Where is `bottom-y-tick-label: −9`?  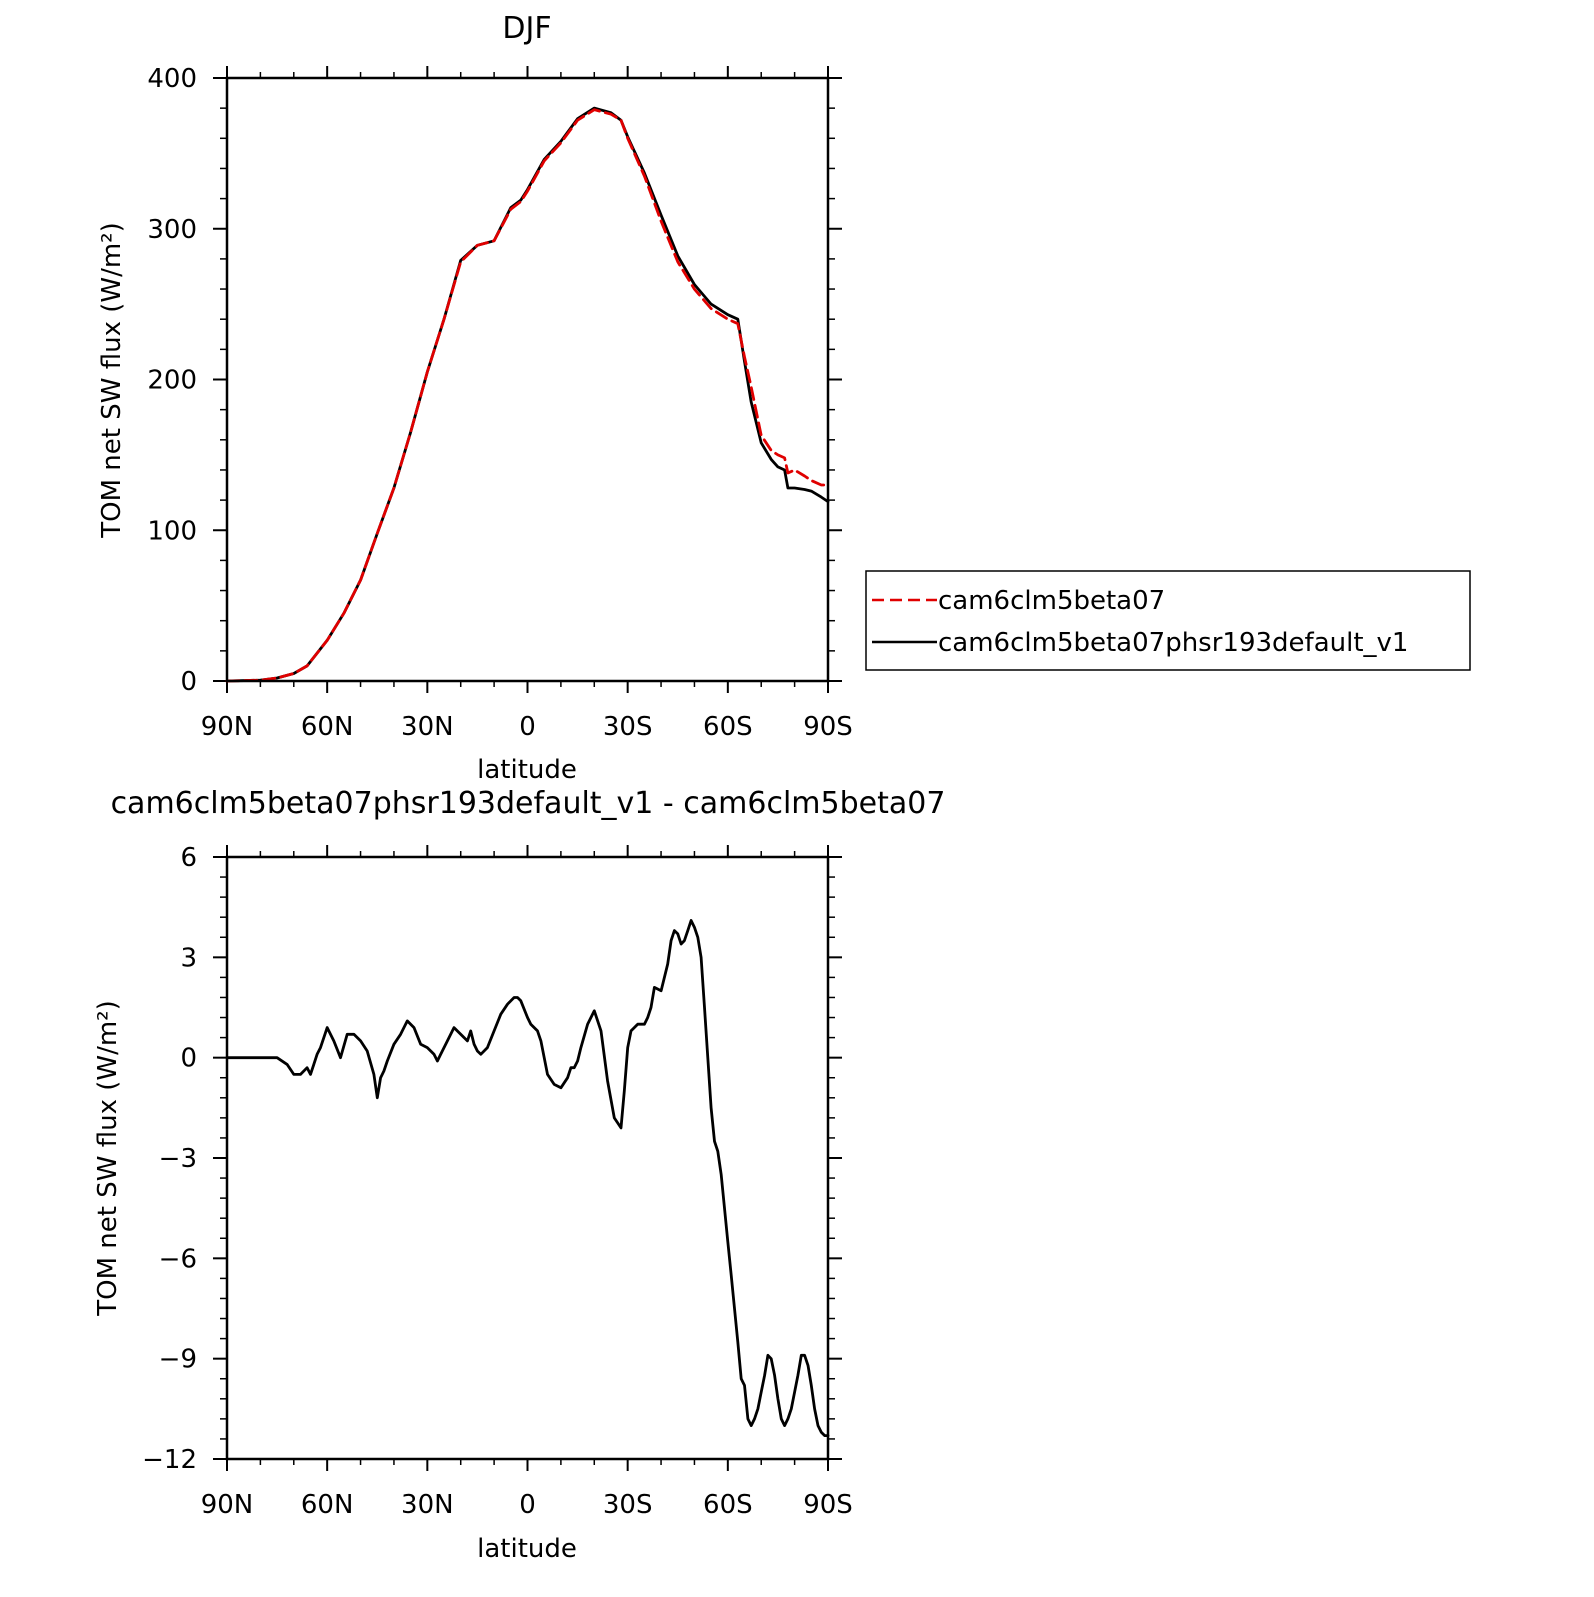 bottom-y-tick-label: −9 is located at coordinates (178, 1360).